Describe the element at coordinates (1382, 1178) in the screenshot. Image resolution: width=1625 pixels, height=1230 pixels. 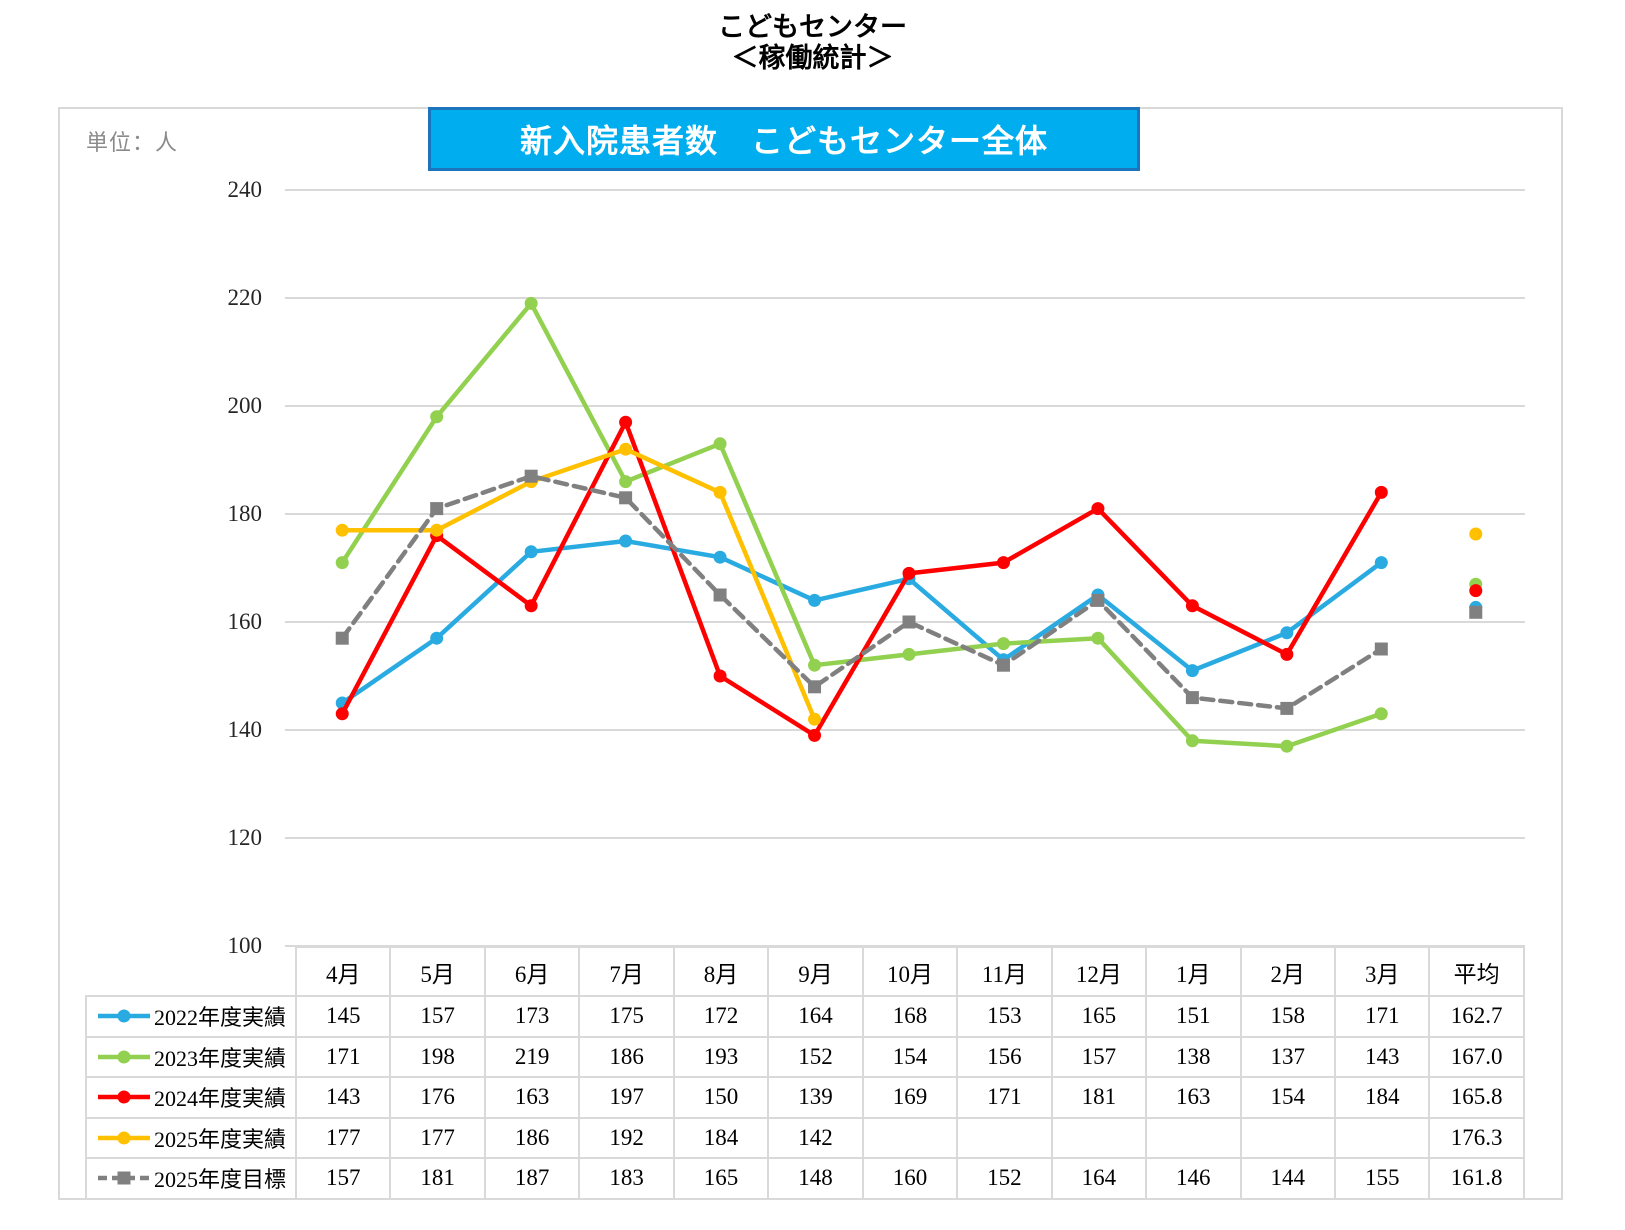
I see `table-cell: 155` at that location.